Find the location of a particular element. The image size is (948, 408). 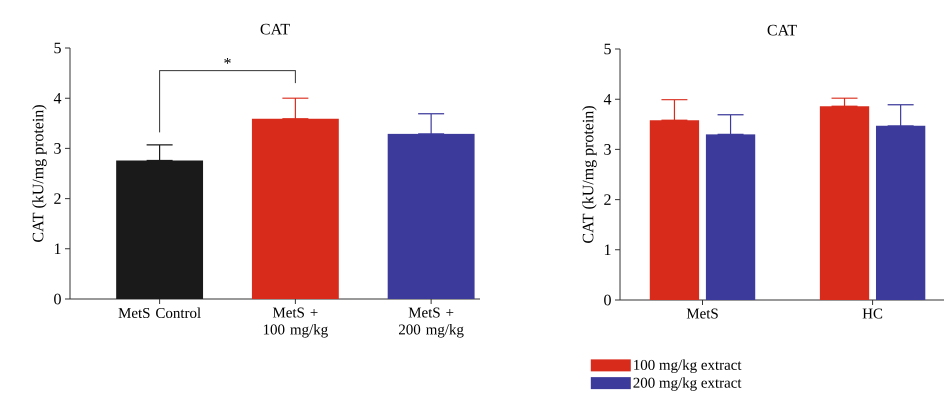

x-tick-label: MetS is located at coordinates (702, 313).